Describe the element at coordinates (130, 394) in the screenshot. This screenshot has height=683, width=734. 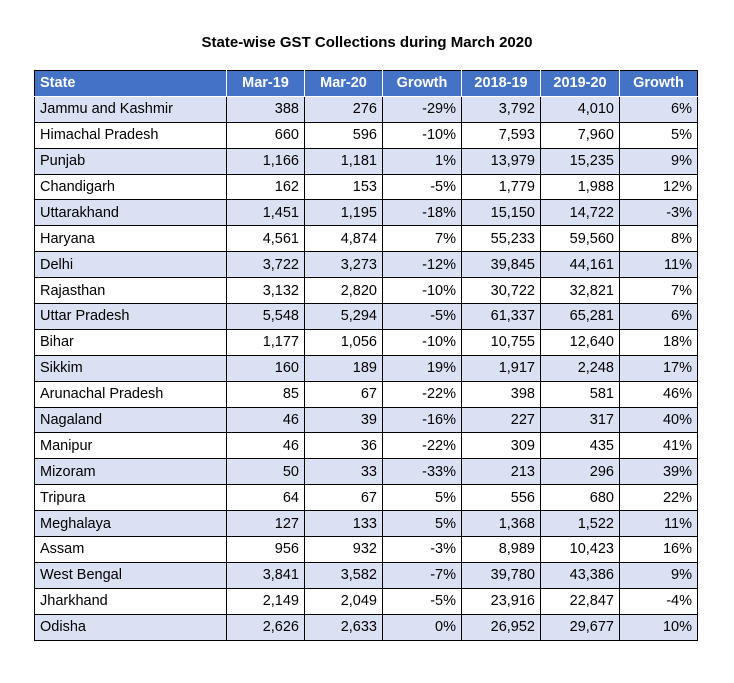
I see `state-cell: Arunachal Pradesh` at that location.